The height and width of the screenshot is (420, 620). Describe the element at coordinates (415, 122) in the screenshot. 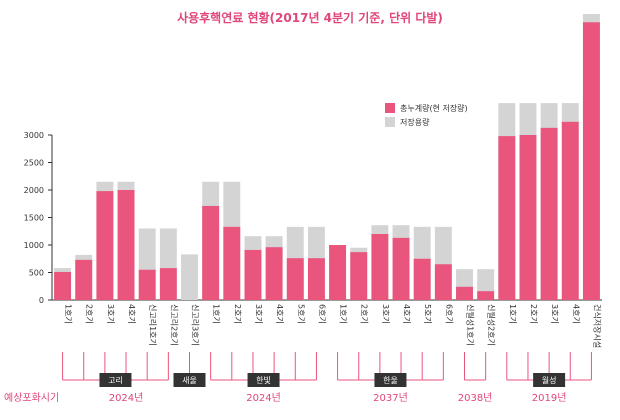

I see `legend-label: 저장용량` at that location.